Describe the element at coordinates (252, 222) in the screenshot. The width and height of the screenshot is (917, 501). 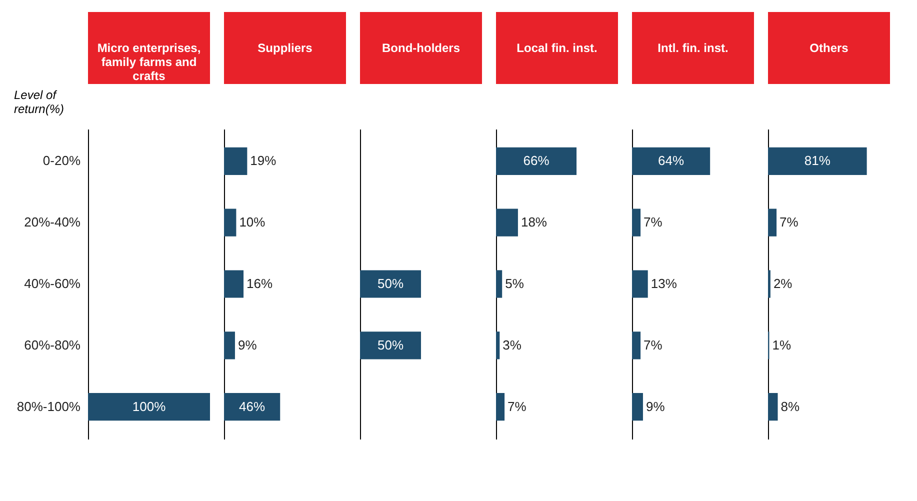
I see `data-label: 10%` at that location.